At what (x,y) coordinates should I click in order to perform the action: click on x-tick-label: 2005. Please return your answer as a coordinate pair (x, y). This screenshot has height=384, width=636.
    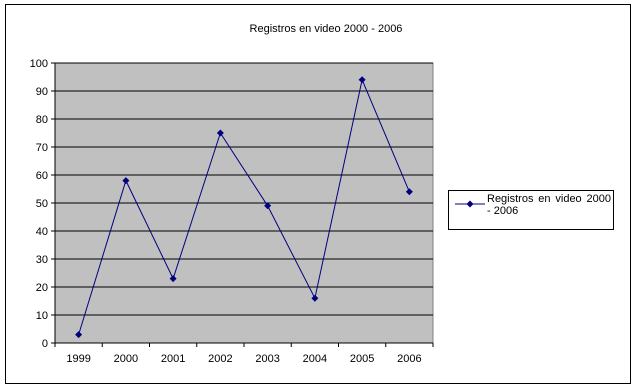
    Looking at the image, I should click on (362, 359).